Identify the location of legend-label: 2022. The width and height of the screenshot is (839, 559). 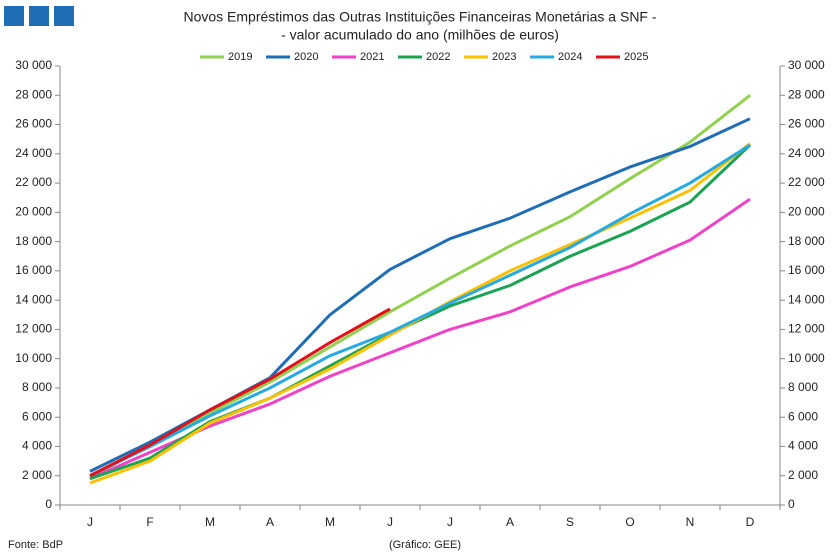
(438, 57).